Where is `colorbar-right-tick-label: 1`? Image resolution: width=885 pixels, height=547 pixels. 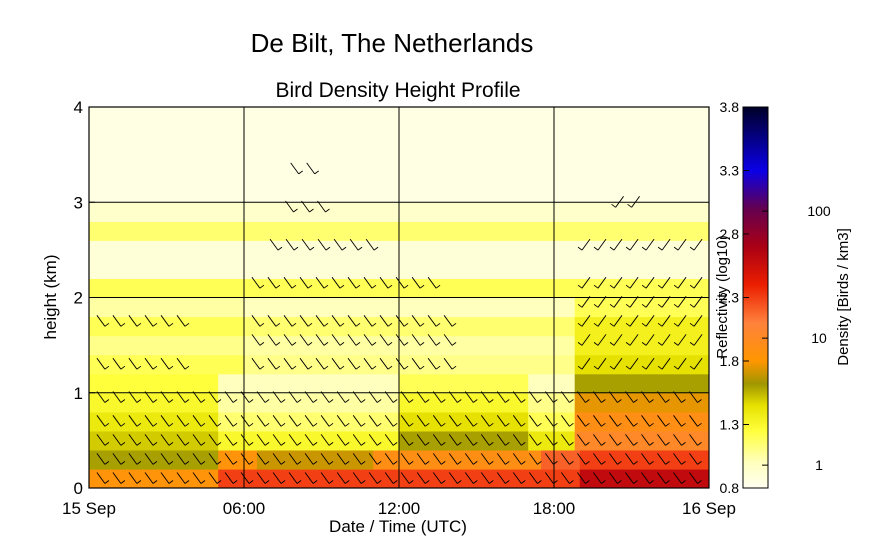 colorbar-right-tick-label: 1 is located at coordinates (819, 465).